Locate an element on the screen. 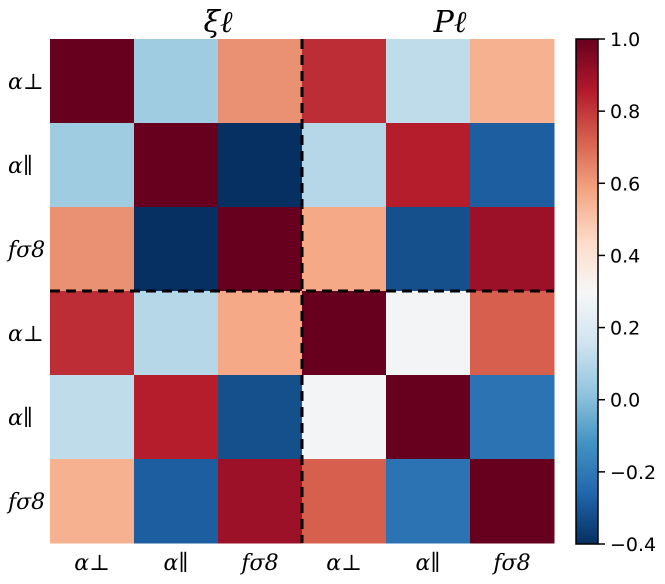  heatmap-cell-r3-c1 is located at coordinates (176, 333).